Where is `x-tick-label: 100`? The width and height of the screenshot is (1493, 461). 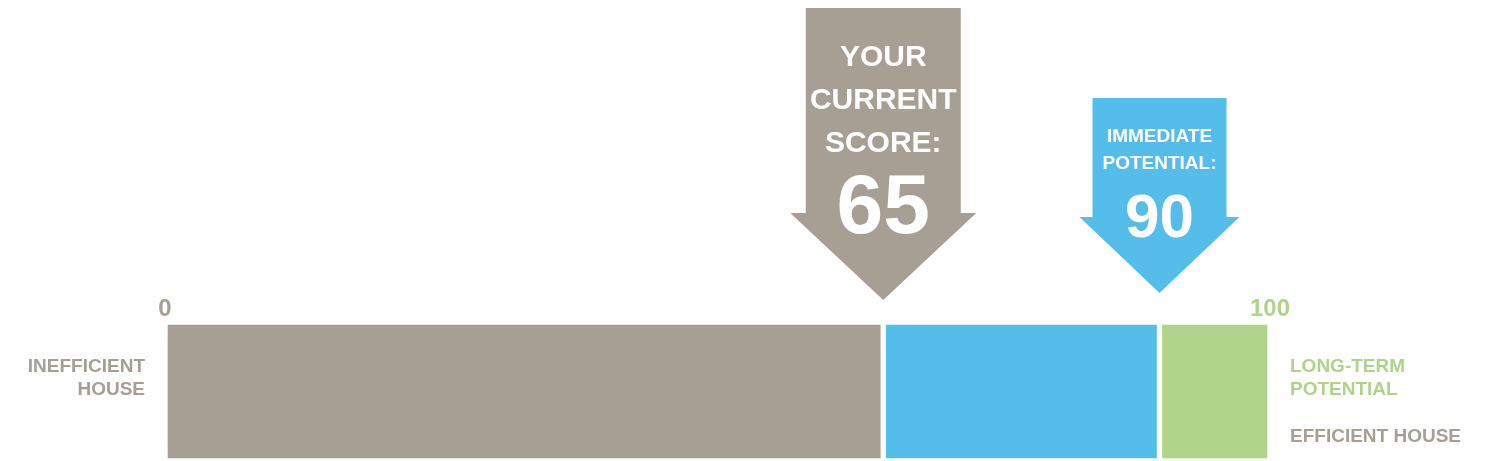 x-tick-label: 100 is located at coordinates (1270, 307).